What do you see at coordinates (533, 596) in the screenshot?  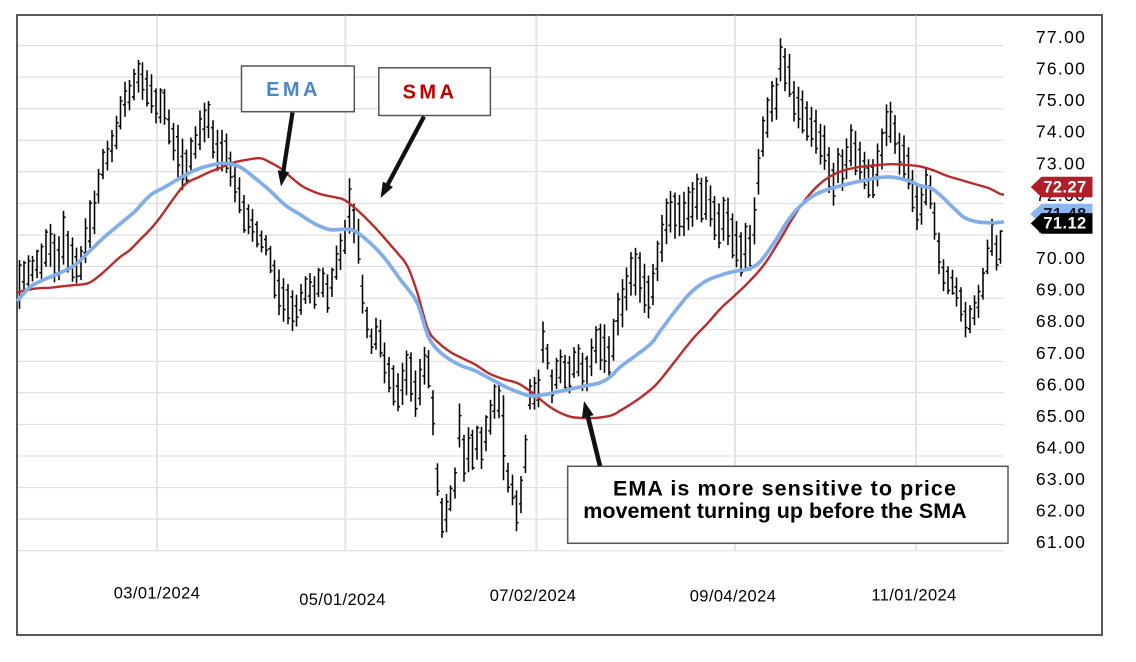 I see `svg-text: 07/02/2024` at bounding box center [533, 596].